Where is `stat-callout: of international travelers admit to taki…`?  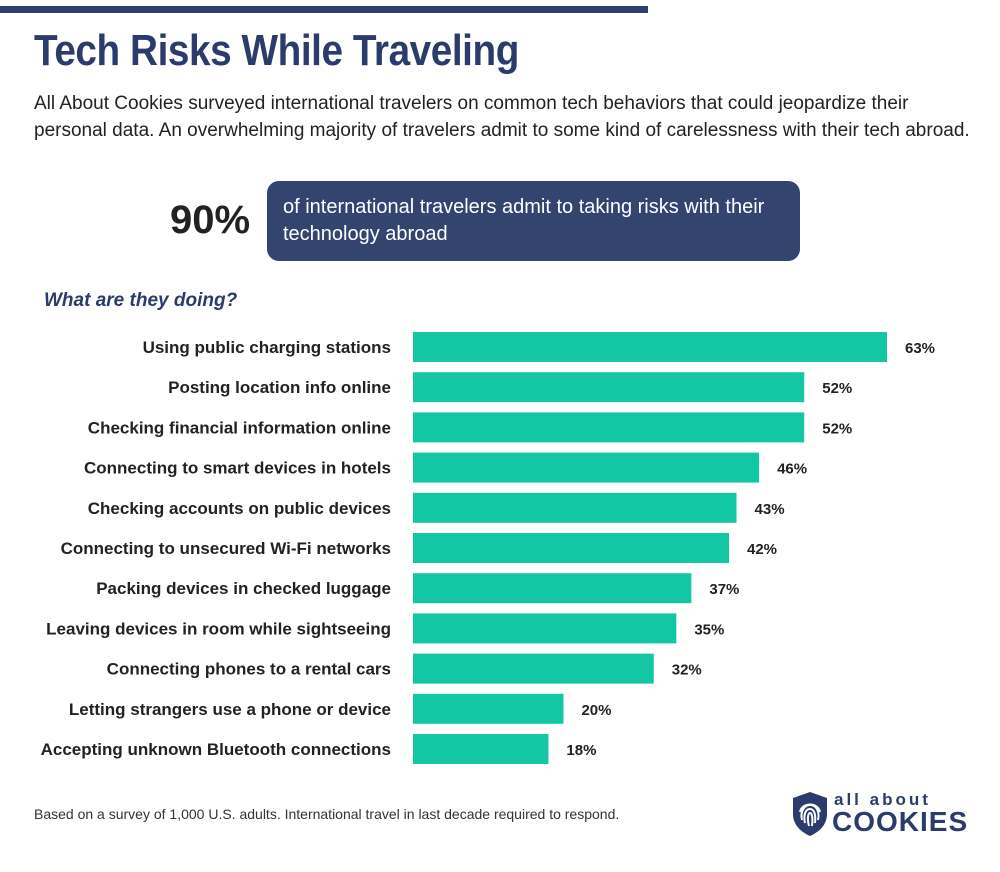
stat-callout: of international travelers admit to taki… is located at coordinates (533, 221).